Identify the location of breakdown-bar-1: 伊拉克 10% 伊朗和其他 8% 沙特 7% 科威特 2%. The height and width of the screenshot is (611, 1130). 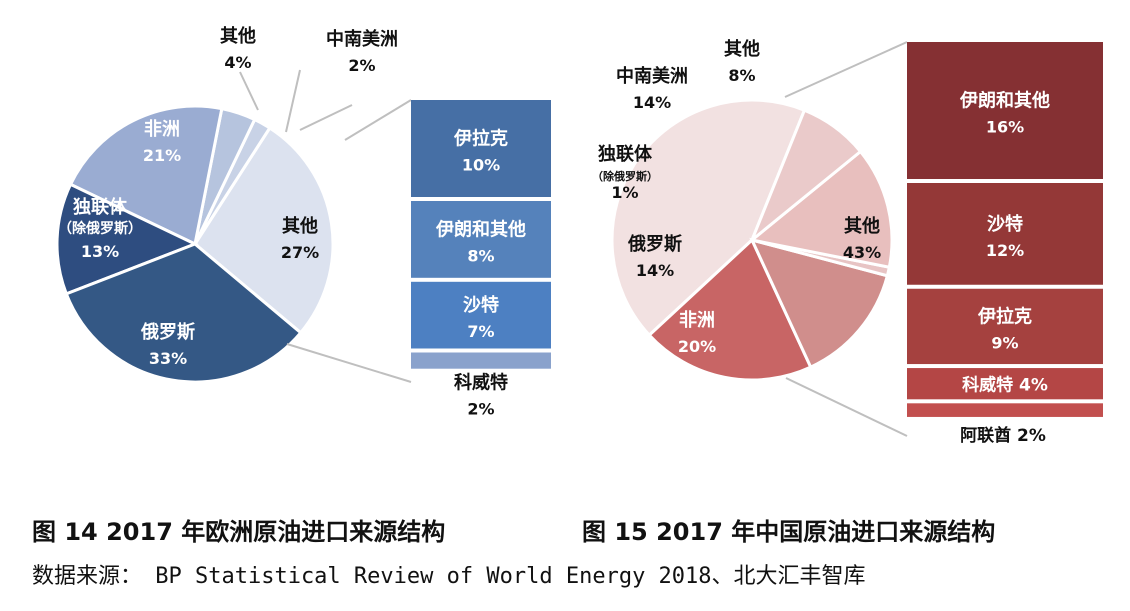
(481, 259).